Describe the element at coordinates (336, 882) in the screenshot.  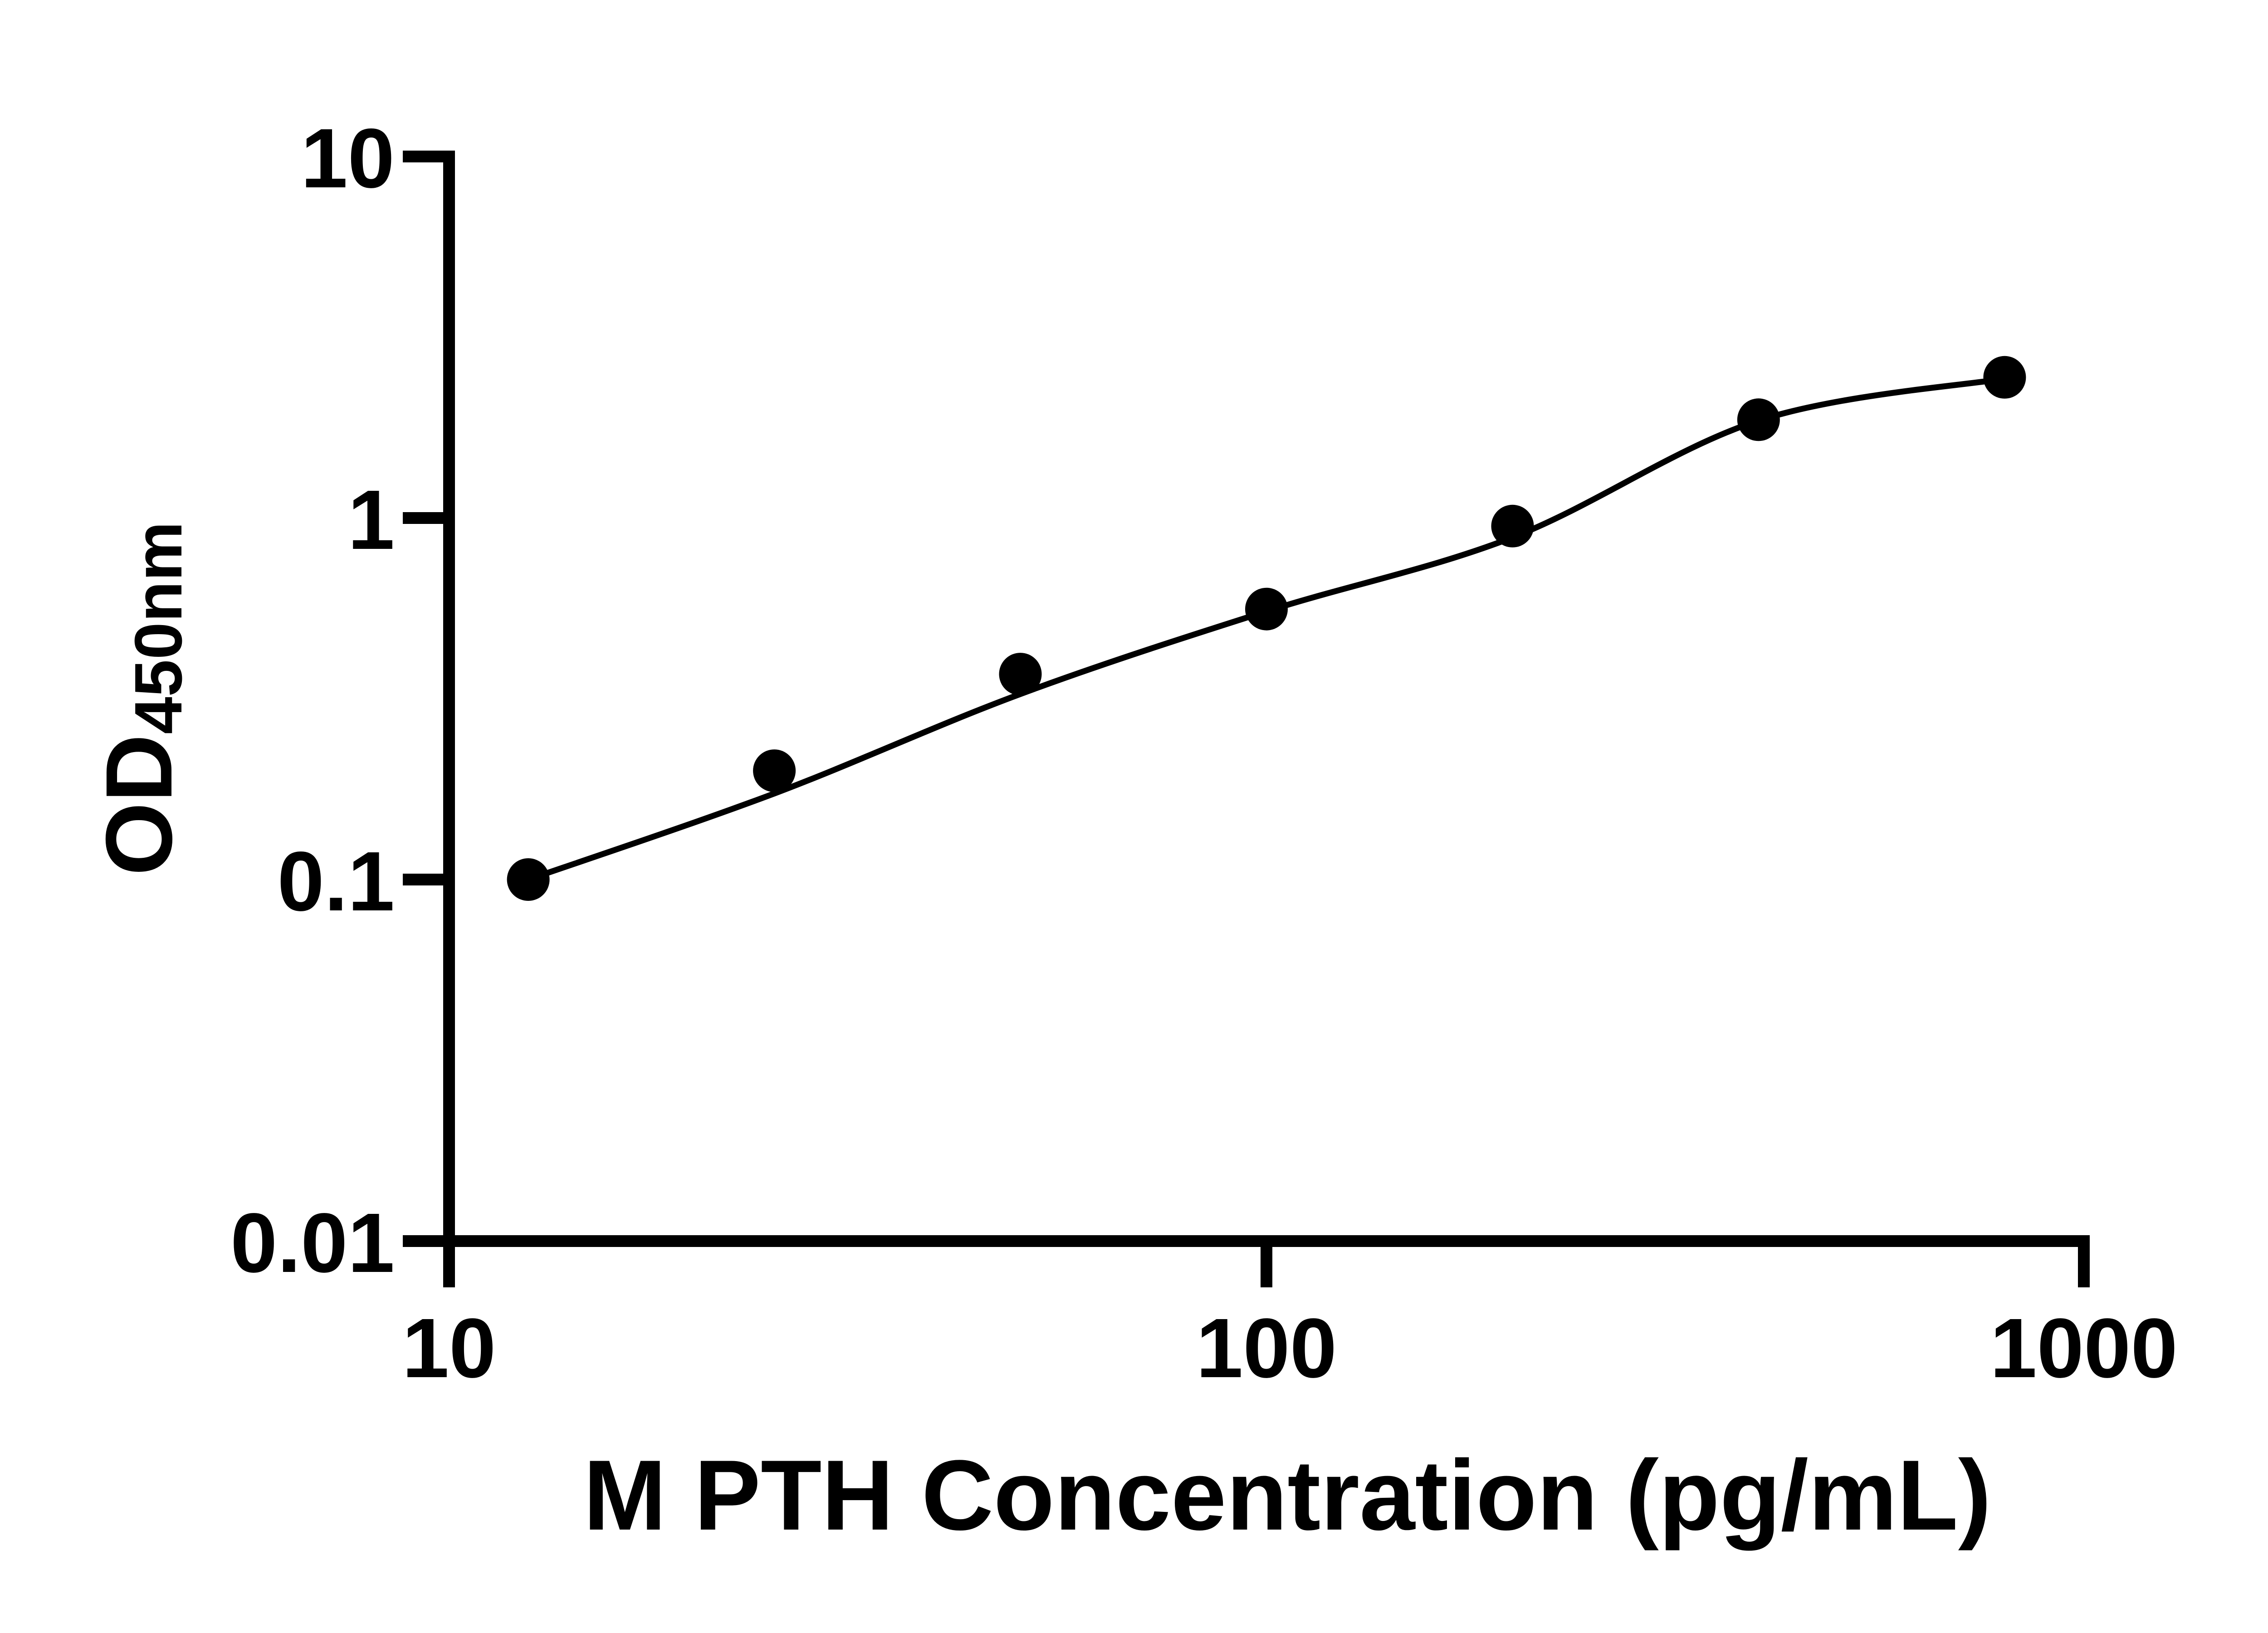
I see `y-tick-label: 0.1` at that location.